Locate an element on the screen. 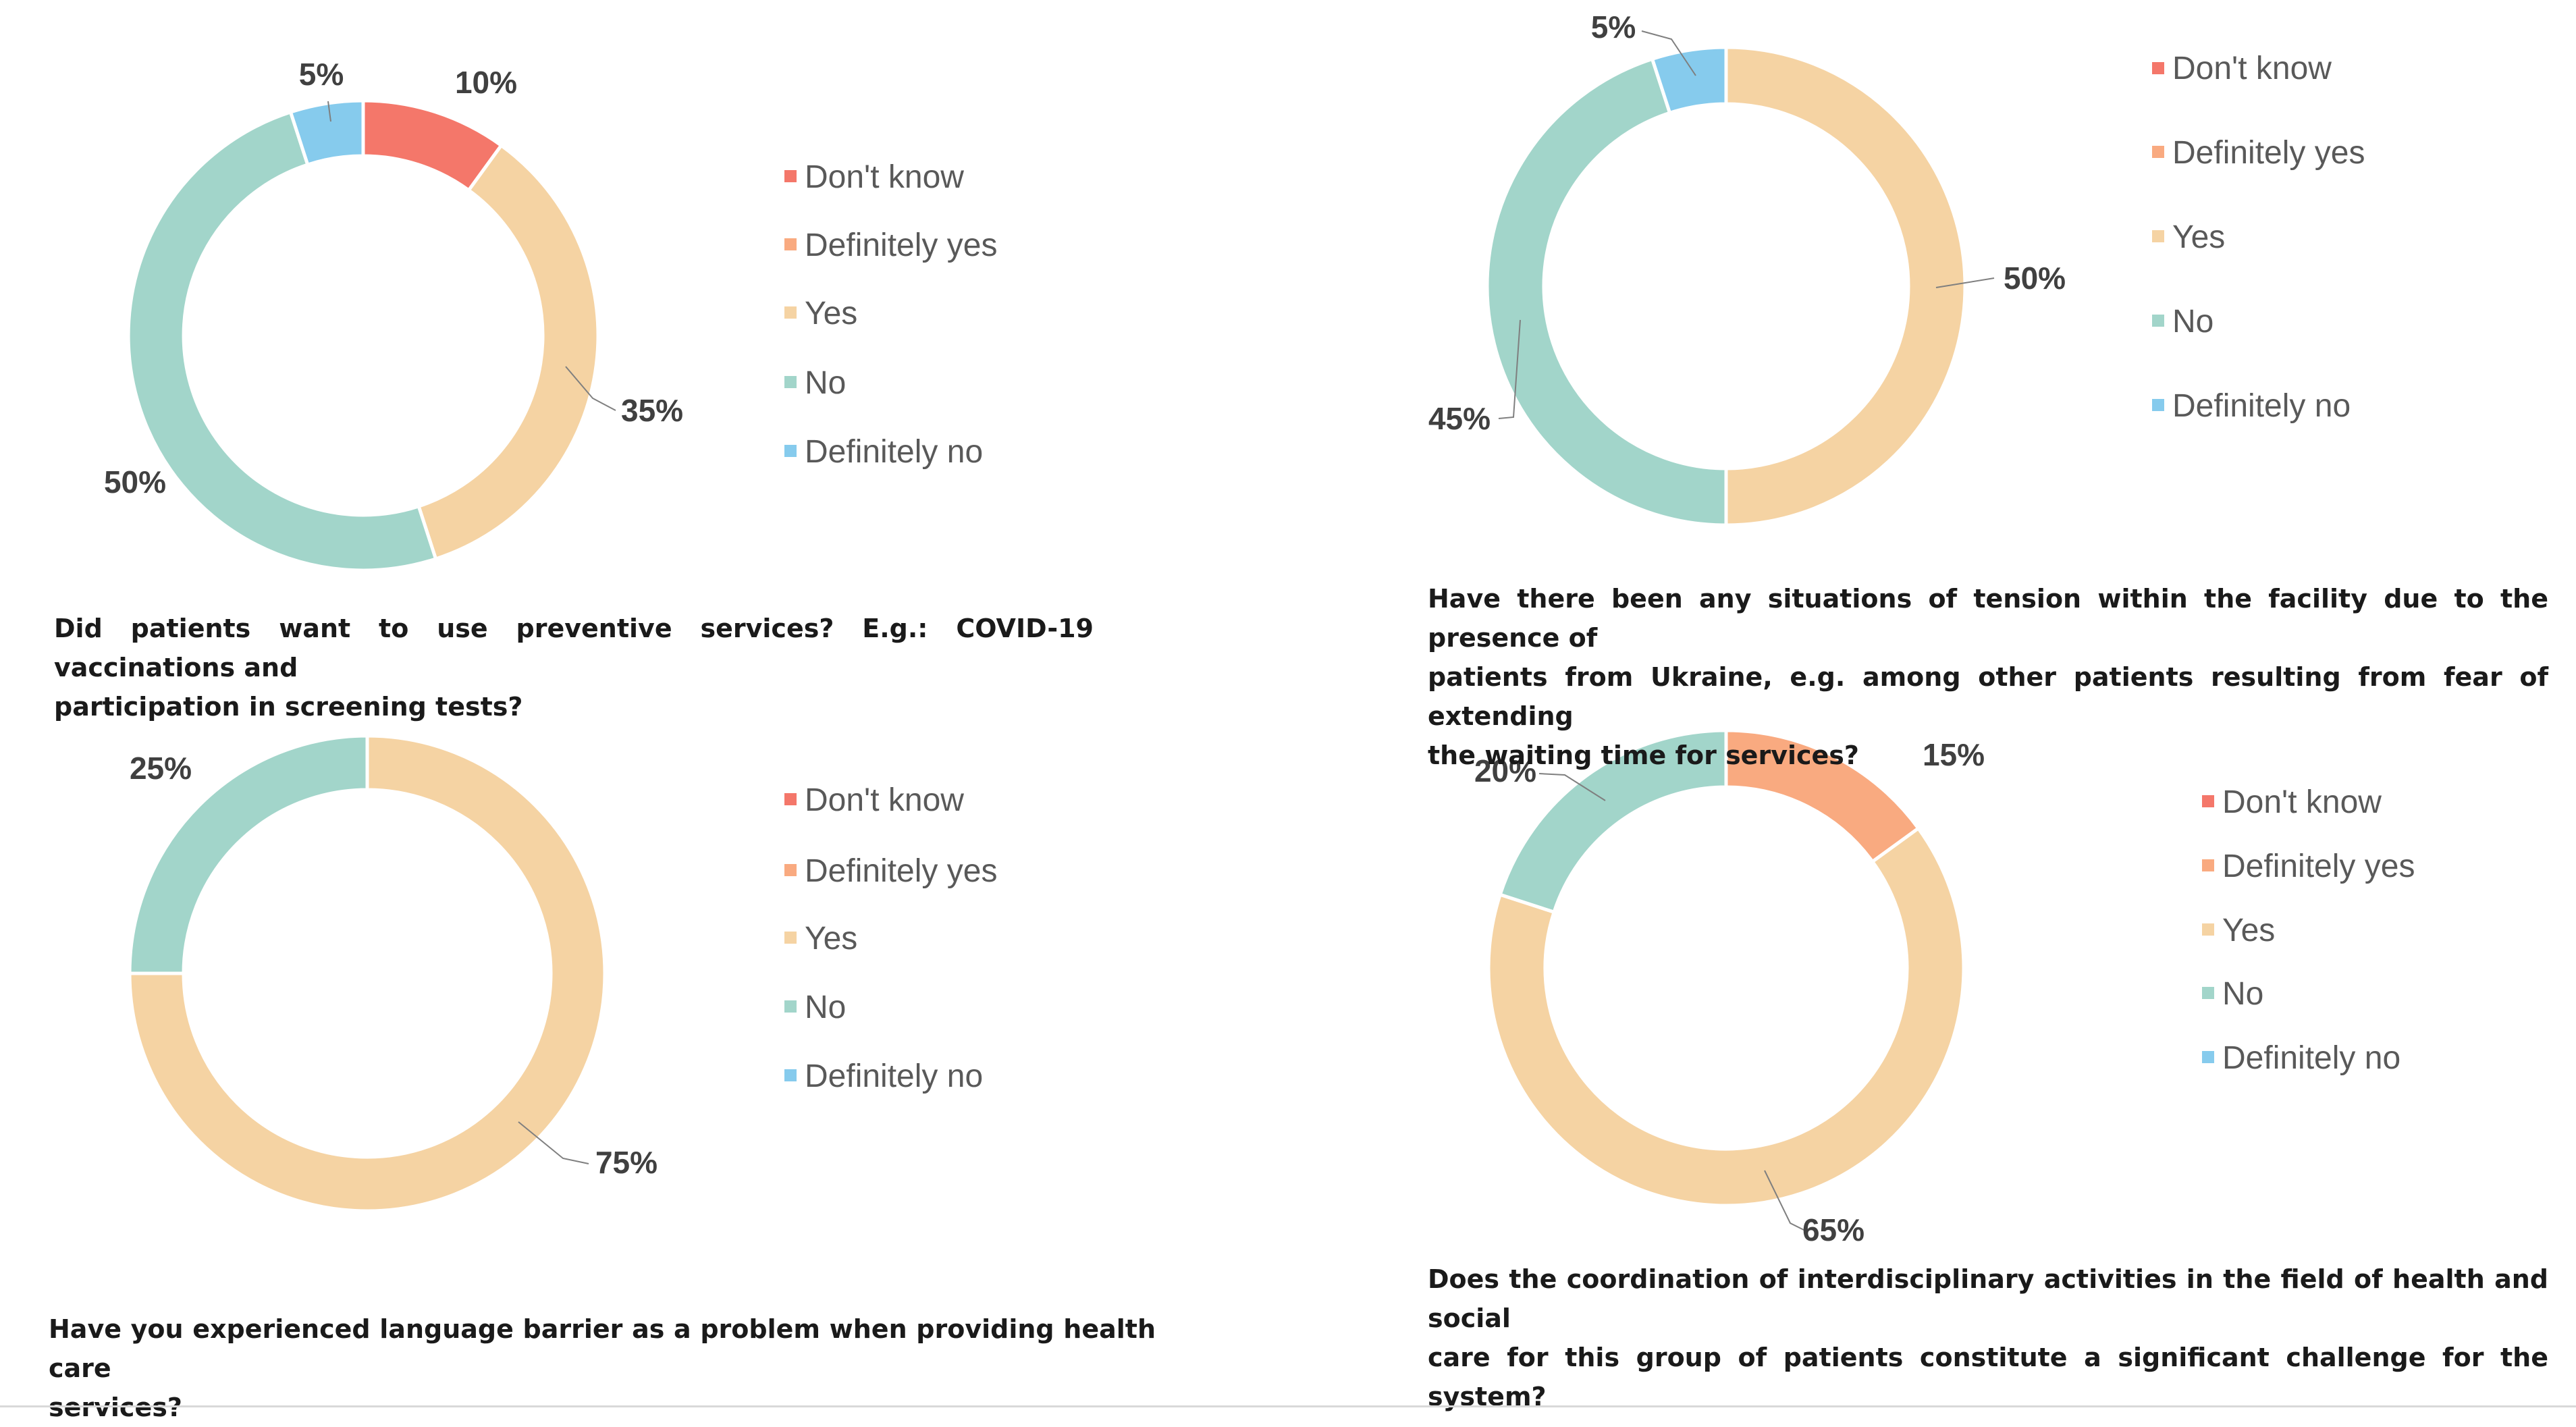 The height and width of the screenshot is (1427, 2576). data-label-dont-know: 10% is located at coordinates (486, 82).